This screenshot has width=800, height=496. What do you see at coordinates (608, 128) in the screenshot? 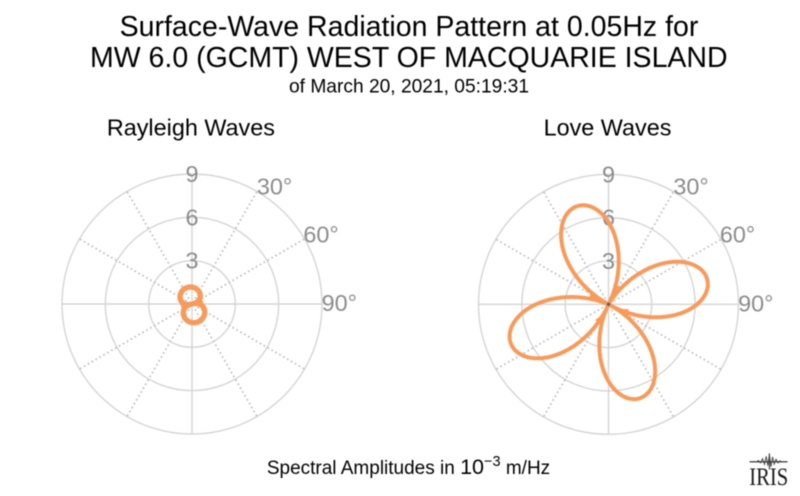
I see `svg-text: Love Waves` at bounding box center [608, 128].